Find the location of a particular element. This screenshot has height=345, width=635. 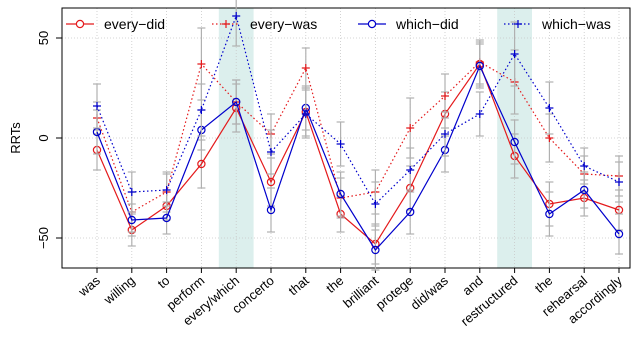

x-tick-label: protege is located at coordinates (394, 293).